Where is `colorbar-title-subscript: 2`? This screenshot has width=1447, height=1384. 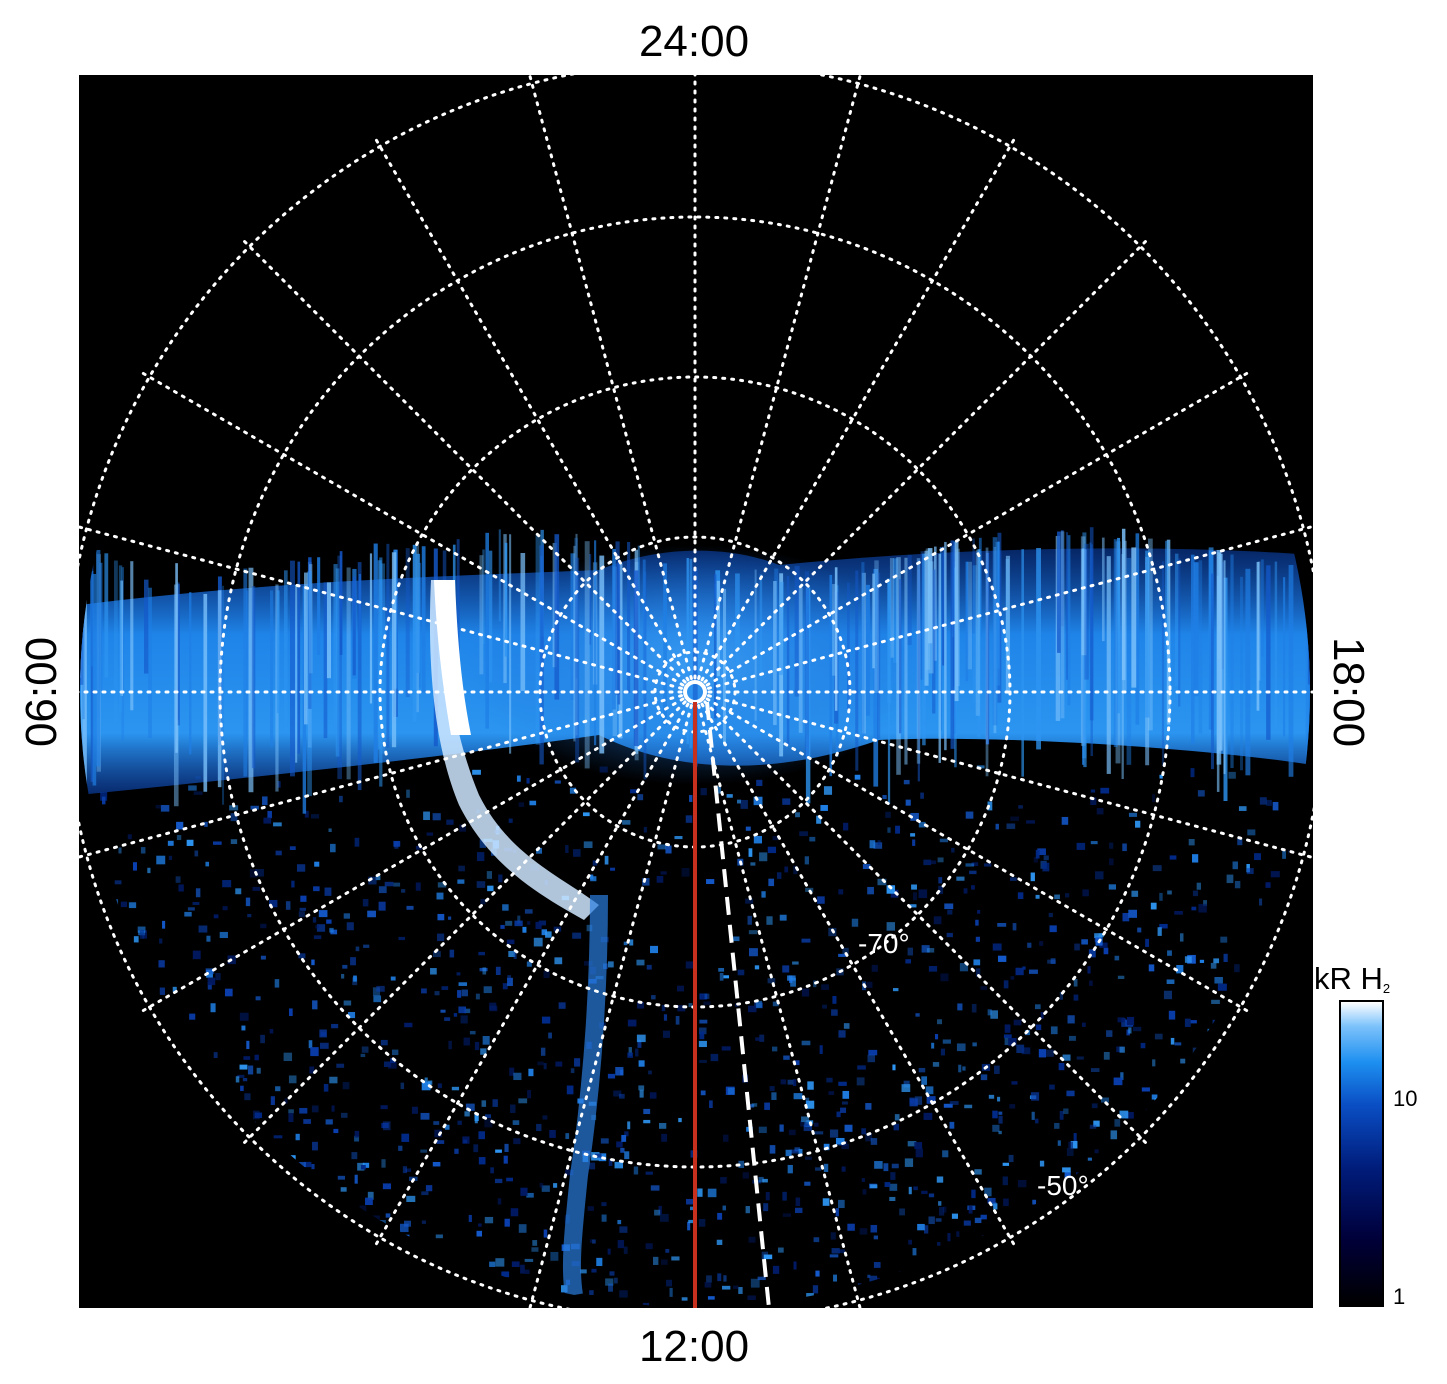 colorbar-title-subscript: 2 is located at coordinates (1386, 988).